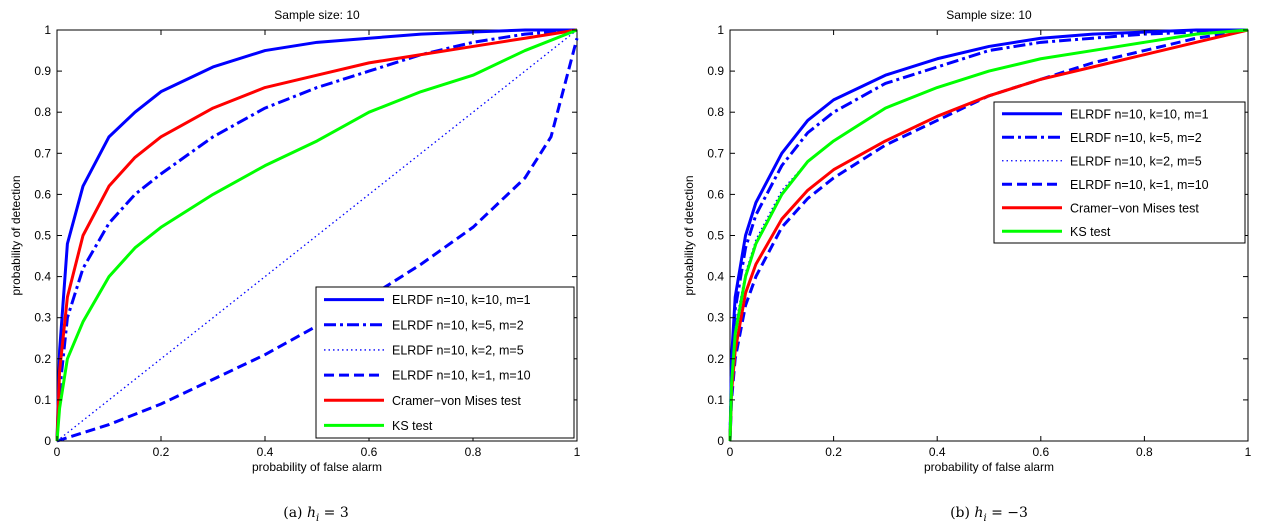 The height and width of the screenshot is (531, 1265). What do you see at coordinates (1007, 513) in the screenshot?
I see `caption-value: = −3` at bounding box center [1007, 513].